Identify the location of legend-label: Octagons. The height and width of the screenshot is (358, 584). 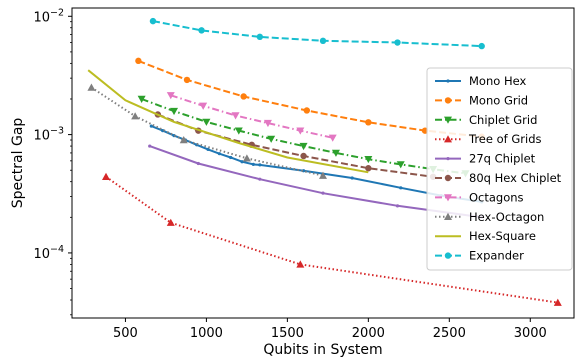
(496, 197).